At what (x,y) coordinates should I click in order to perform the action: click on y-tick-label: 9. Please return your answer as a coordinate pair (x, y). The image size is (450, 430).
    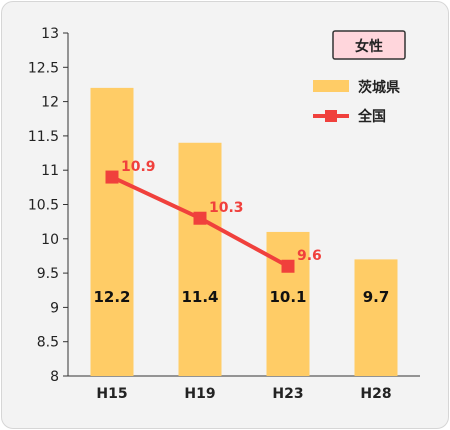
    Looking at the image, I should click on (54, 308).